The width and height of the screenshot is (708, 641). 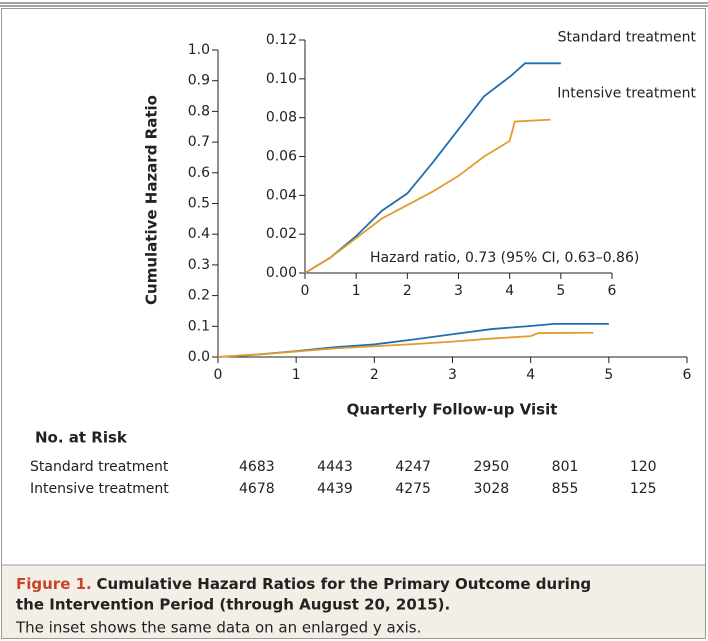 I want to click on annotation: Hazard ratio, 0.73 (95% CI, 0.63–0.86), so click(x=504, y=258).